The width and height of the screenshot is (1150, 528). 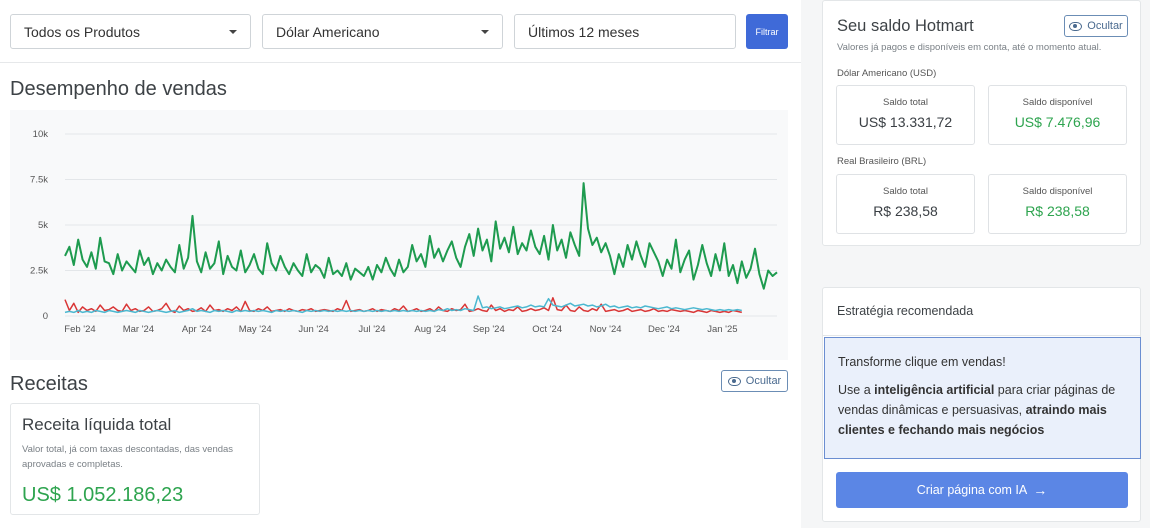 I want to click on create-ai-page-button: Criar página com IA →, so click(x=982, y=490).